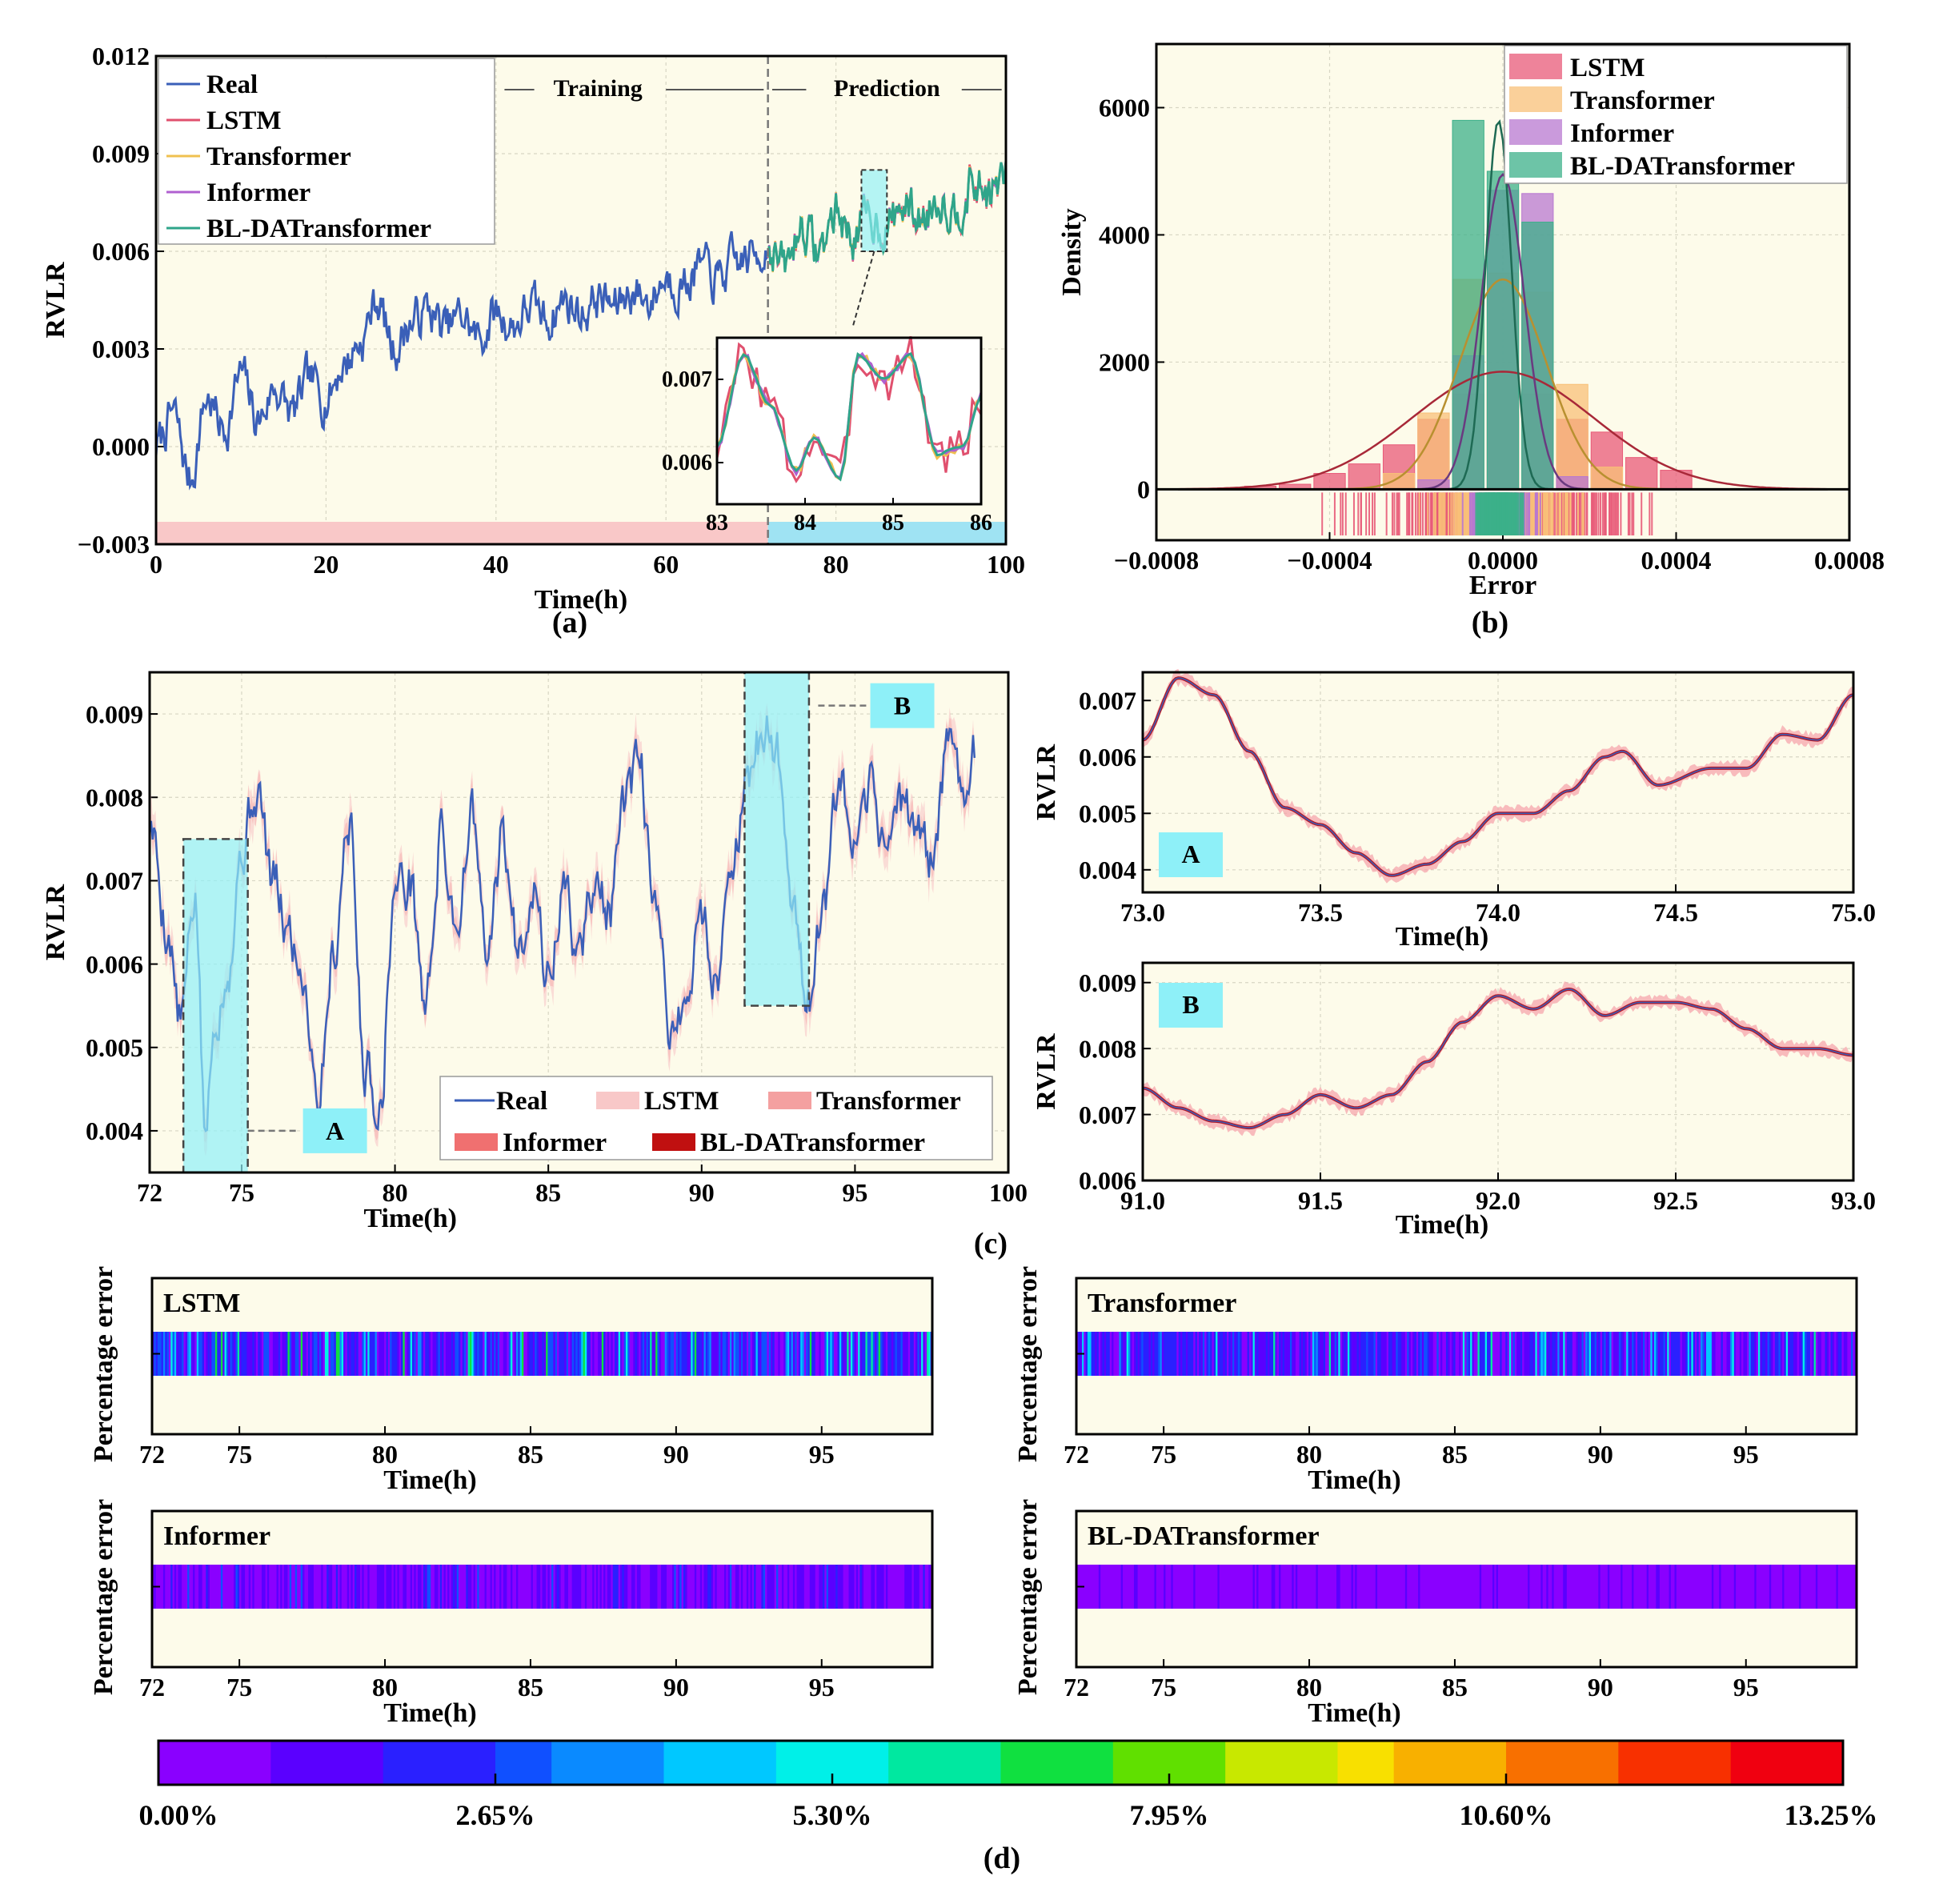  Describe the element at coordinates (1498, 782) in the screenshot. I see `panel-cA-frame` at that location.